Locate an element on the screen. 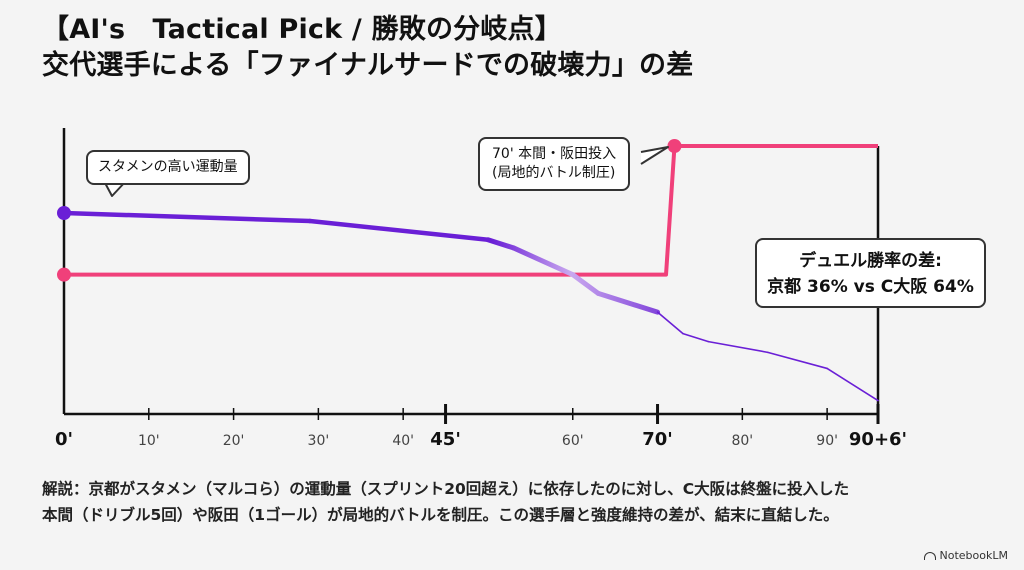  x-tick-label: 45' is located at coordinates (445, 439).